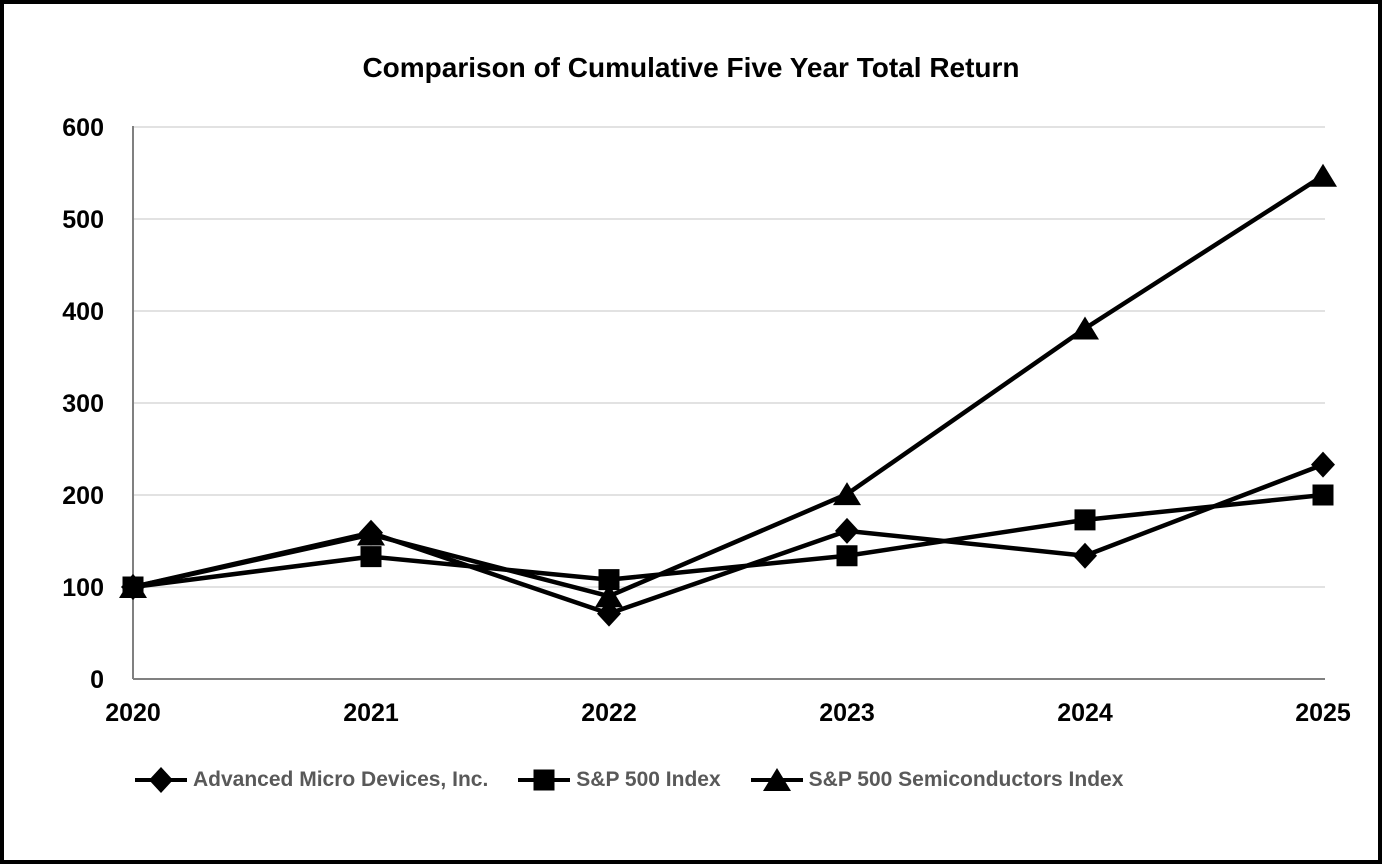 The width and height of the screenshot is (1382, 864). I want to click on legend-diamond-glyph, so click(161, 780).